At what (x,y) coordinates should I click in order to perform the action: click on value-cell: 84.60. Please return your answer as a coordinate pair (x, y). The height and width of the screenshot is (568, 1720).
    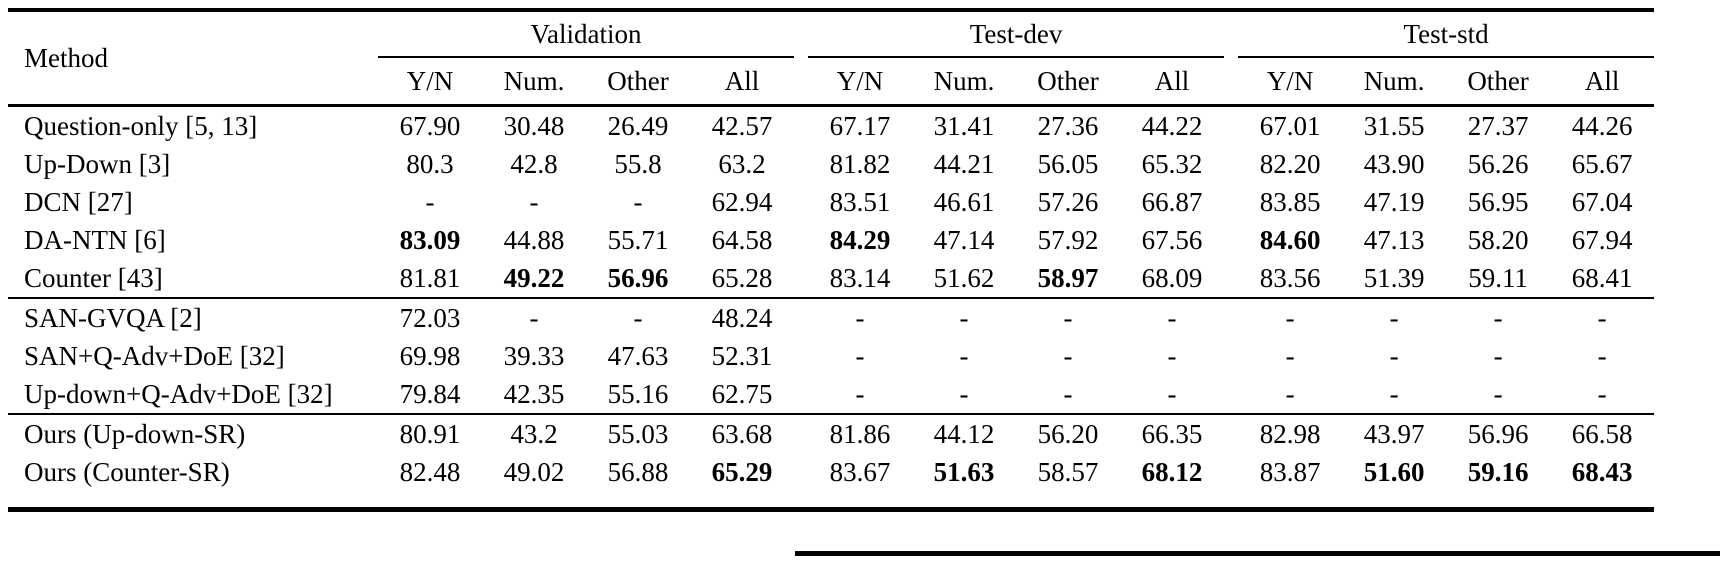
    Looking at the image, I should click on (1290, 240).